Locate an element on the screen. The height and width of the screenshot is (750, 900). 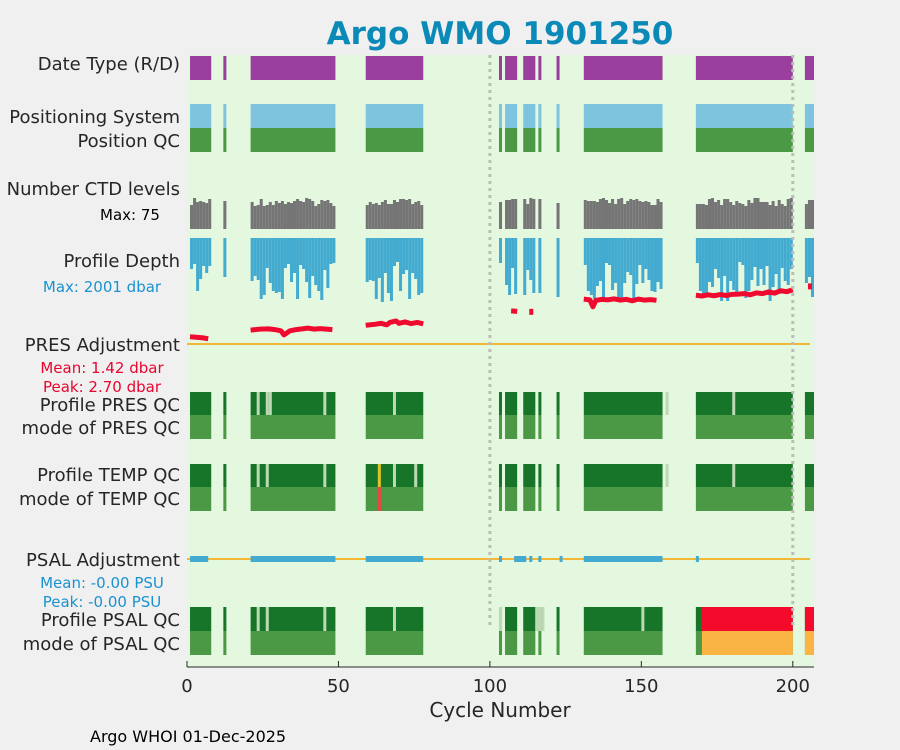
row-label-pres_mode: mode of PRES QC is located at coordinates (101, 428).